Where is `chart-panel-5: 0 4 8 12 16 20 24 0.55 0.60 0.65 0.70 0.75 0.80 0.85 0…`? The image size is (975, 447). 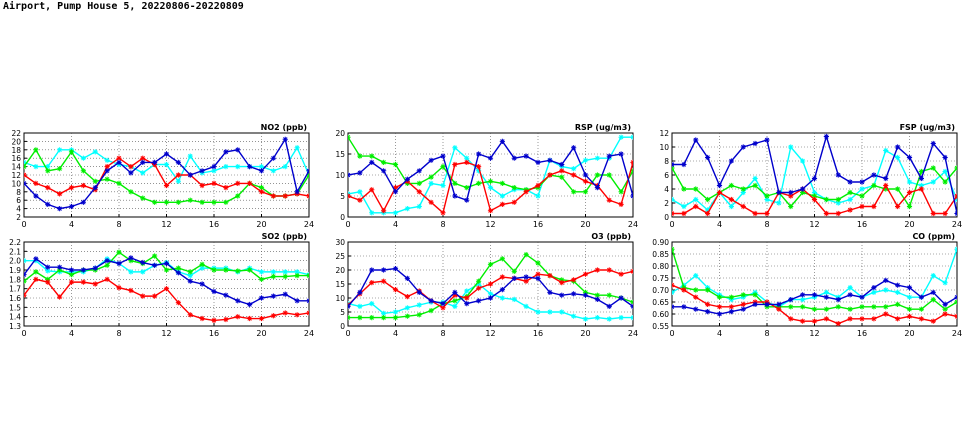 chart-panel-5: 0 4 8 12 16 20 24 0.55 0.60 0.65 0.70 0.75 0.80 0.85 0… is located at coordinates (807, 285).